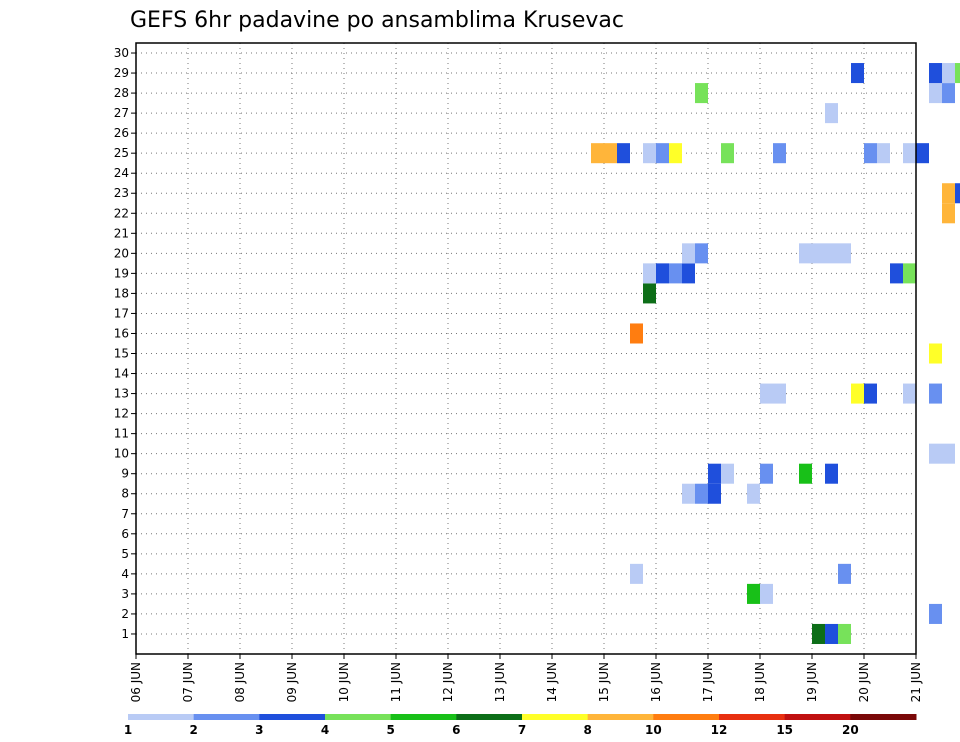 This screenshot has height=742, width=960. What do you see at coordinates (121, 313) in the screenshot?
I see `y-tick-label: 17` at bounding box center [121, 313].